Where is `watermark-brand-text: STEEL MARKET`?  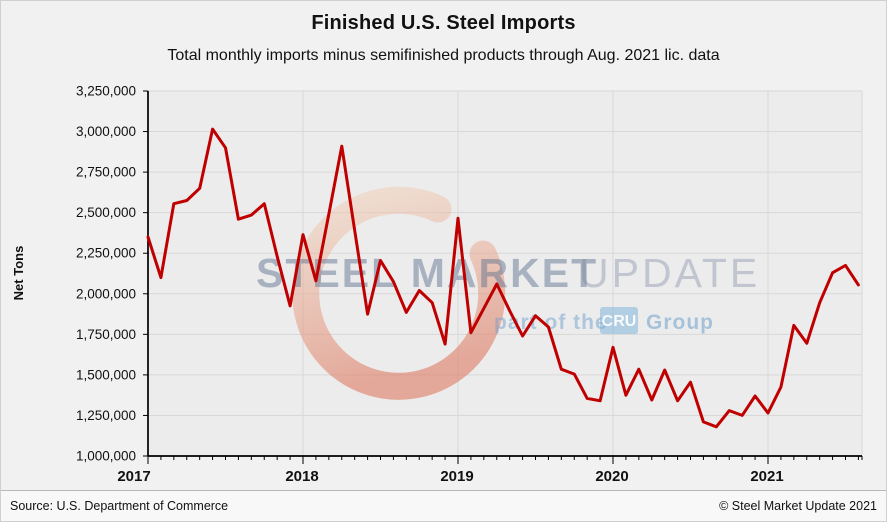 watermark-brand-text: STEEL MARKET is located at coordinates (427, 273).